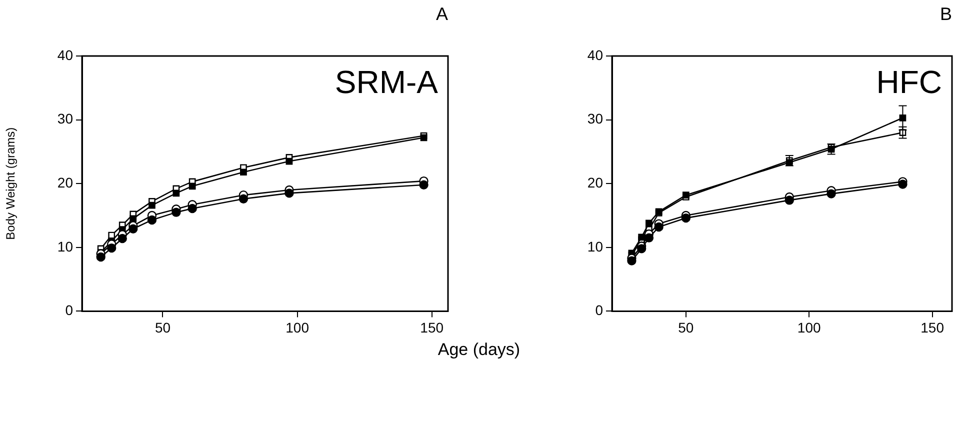 The image size is (958, 422). I want to click on y-axis-title: Body Weight (grams), so click(11, 183).